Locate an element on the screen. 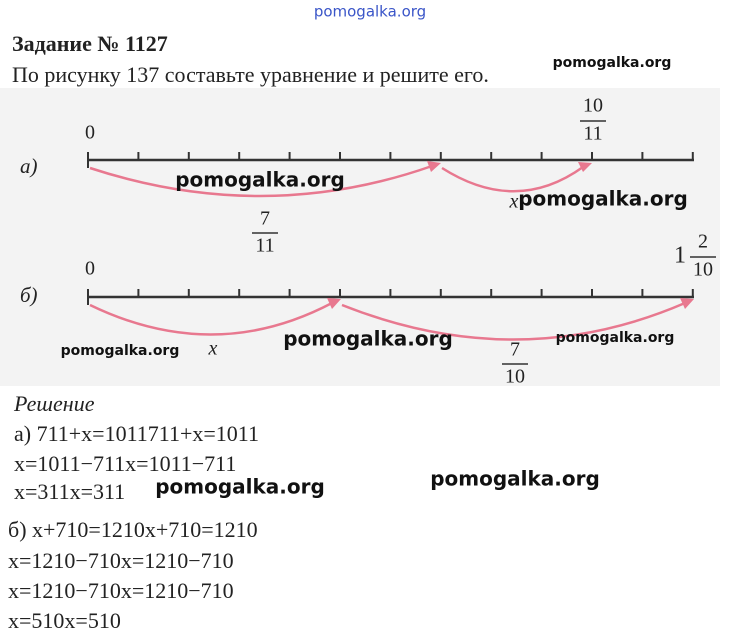 The width and height of the screenshot is (738, 641). solution-line: x=1011−711x=1011−711 is located at coordinates (125, 463).